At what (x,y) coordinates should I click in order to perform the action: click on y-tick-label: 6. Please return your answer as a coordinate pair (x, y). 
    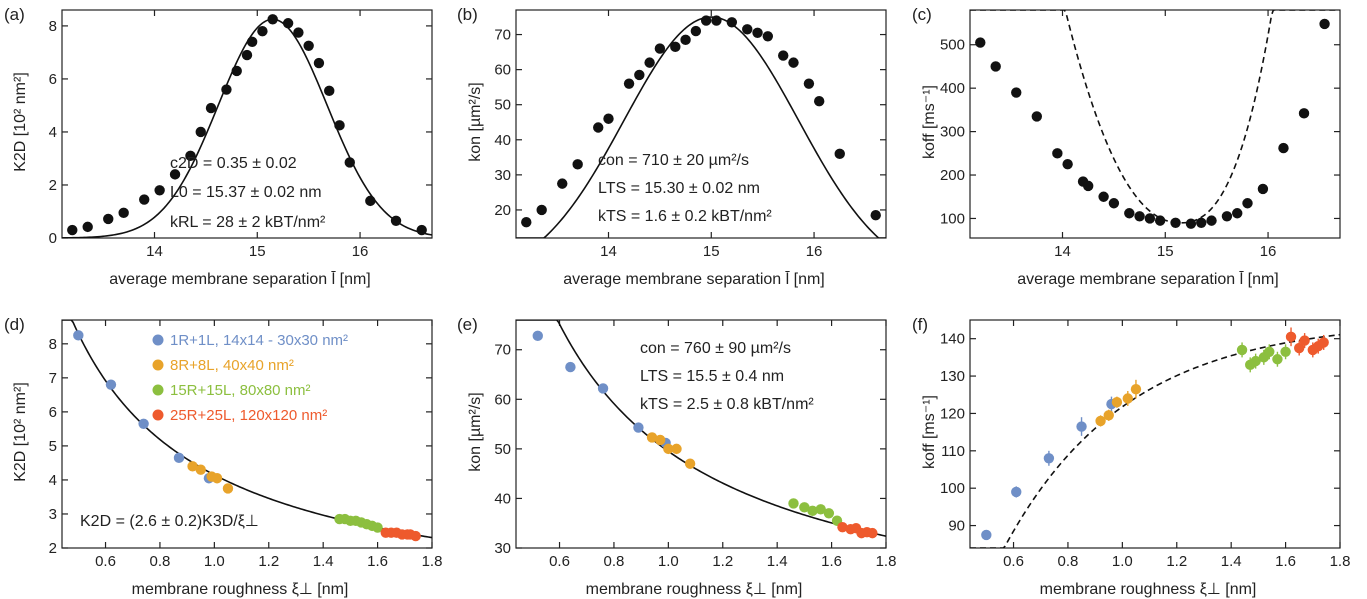
    Looking at the image, I should click on (53, 79).